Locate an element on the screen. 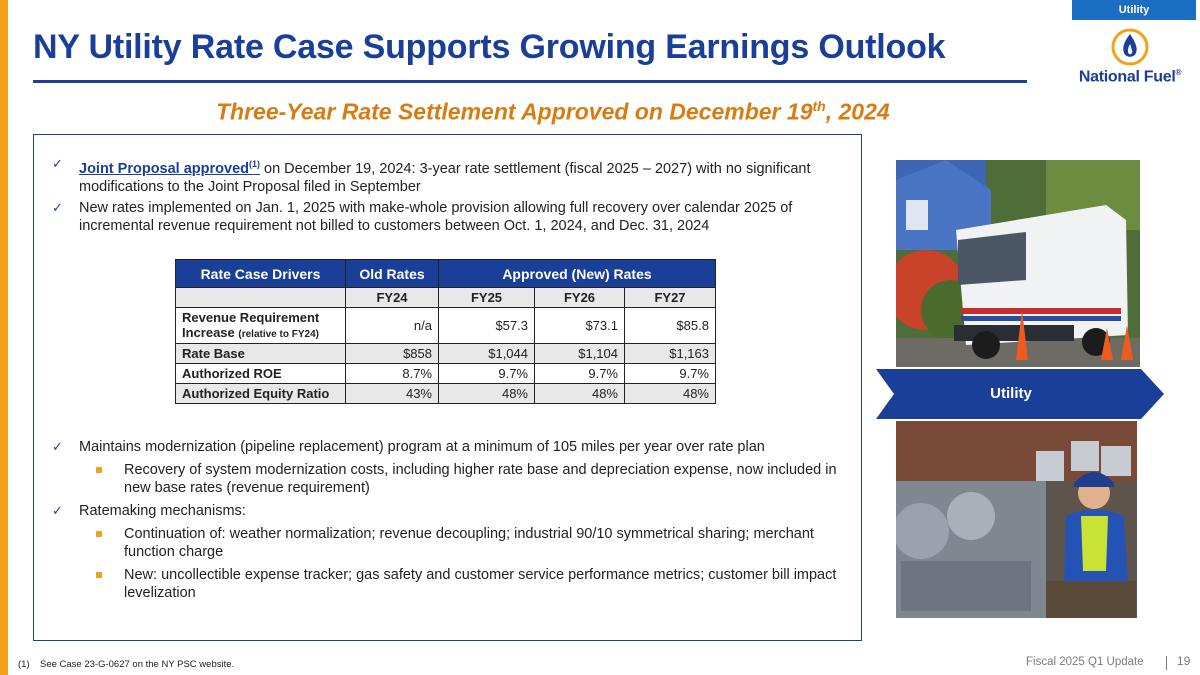 The height and width of the screenshot is (675, 1200). footer-label: Fiscal 2025 Q1 Update is located at coordinates (1085, 662).